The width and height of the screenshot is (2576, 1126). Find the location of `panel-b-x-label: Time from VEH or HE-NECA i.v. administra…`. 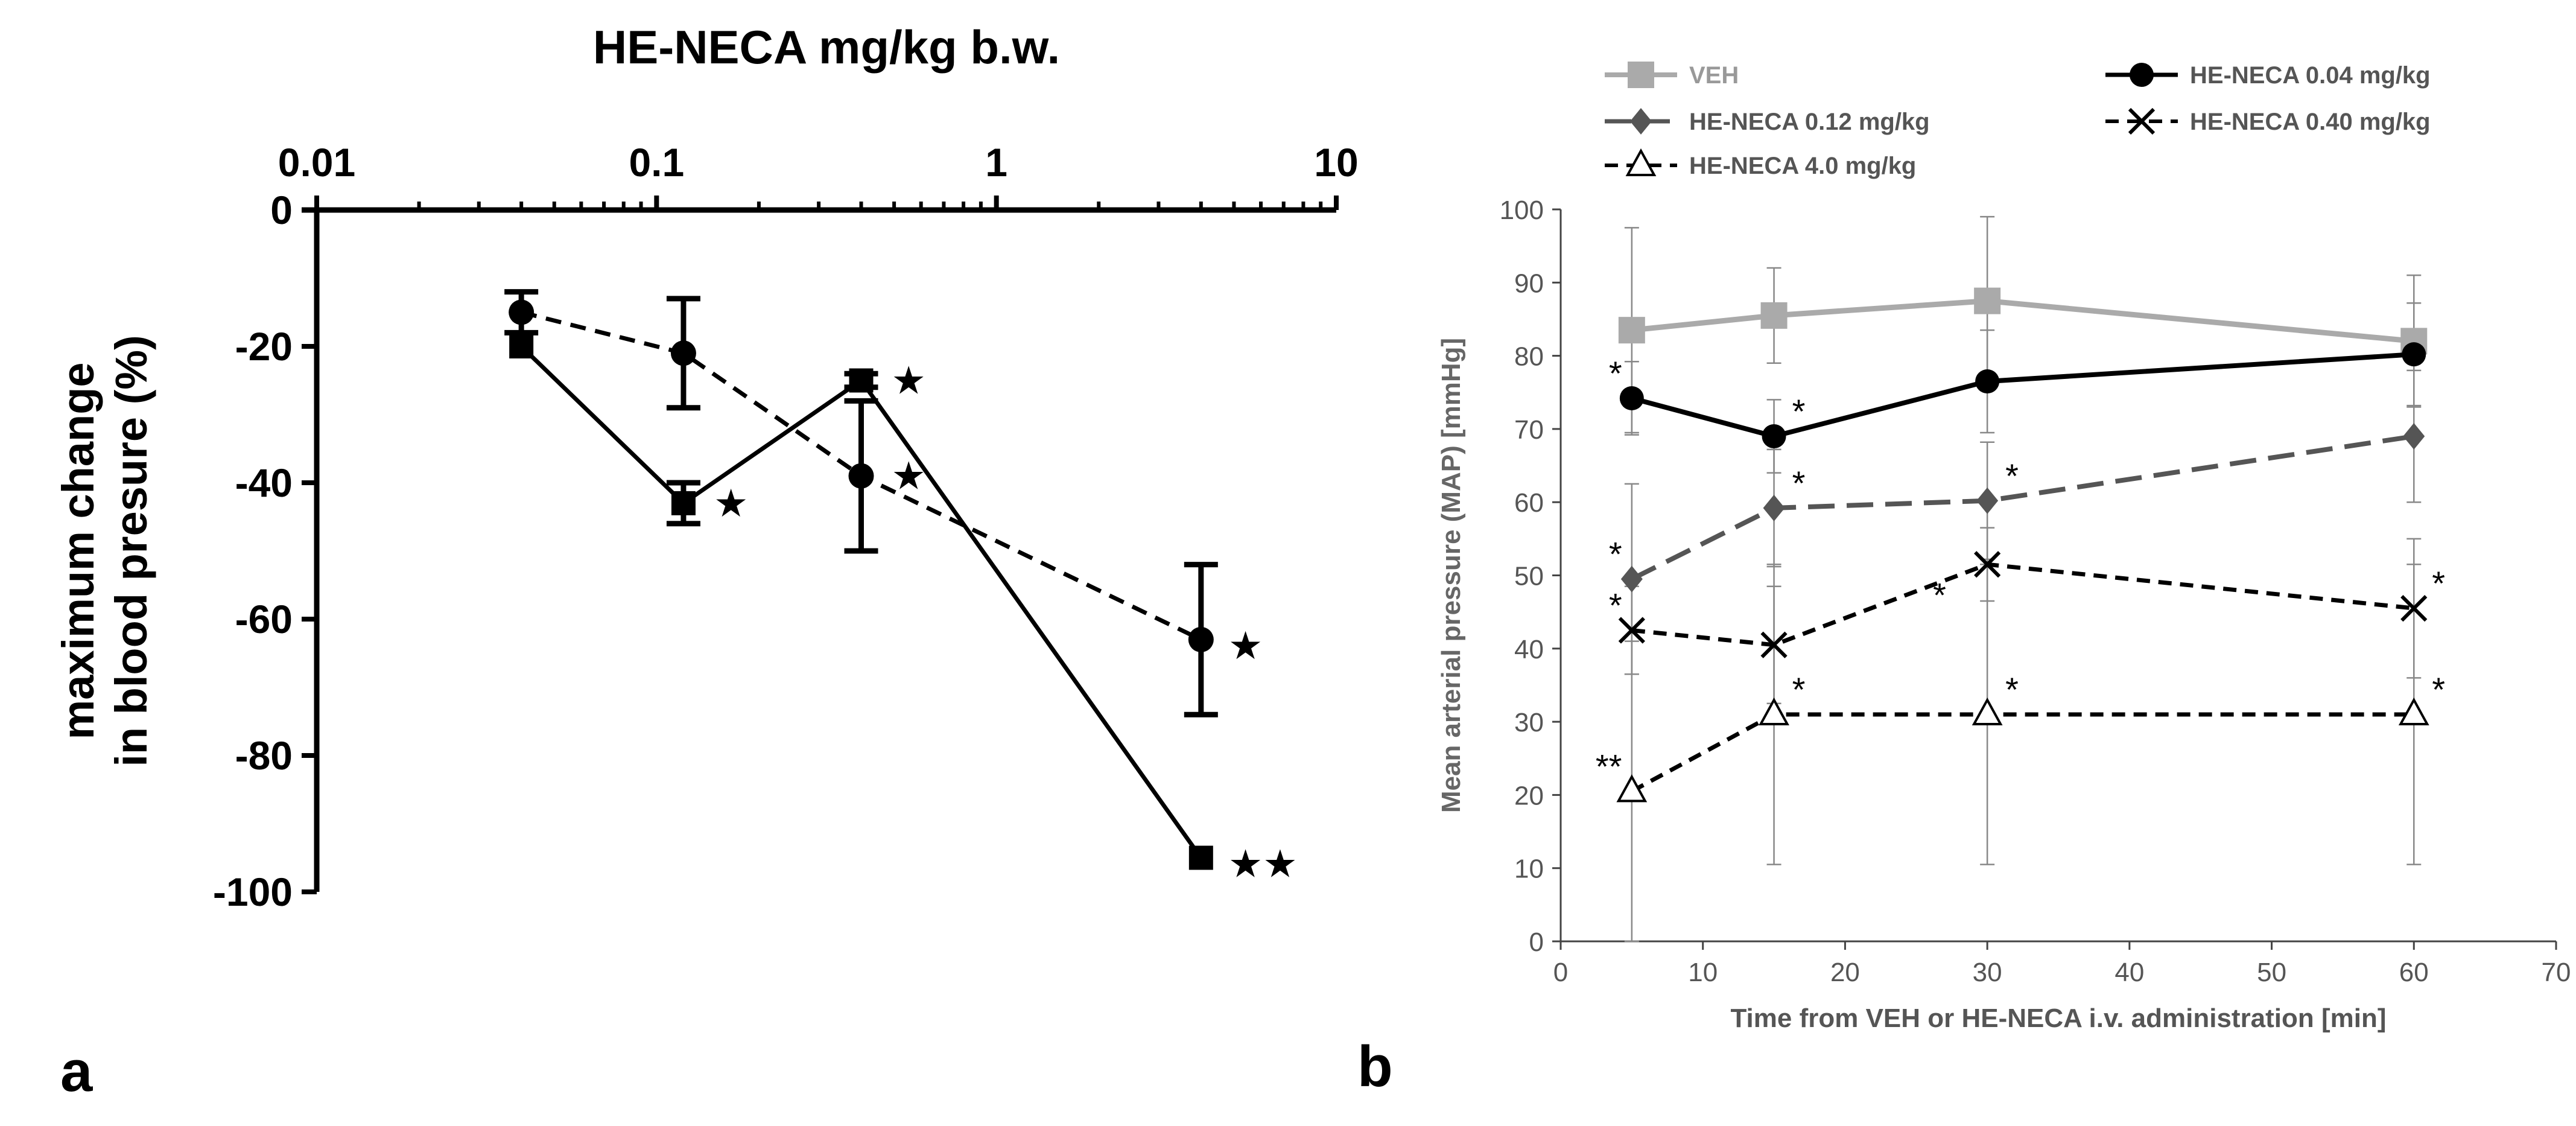

panel-b-x-label: Time from VEH or HE-NECA i.v. administra… is located at coordinates (2058, 1018).